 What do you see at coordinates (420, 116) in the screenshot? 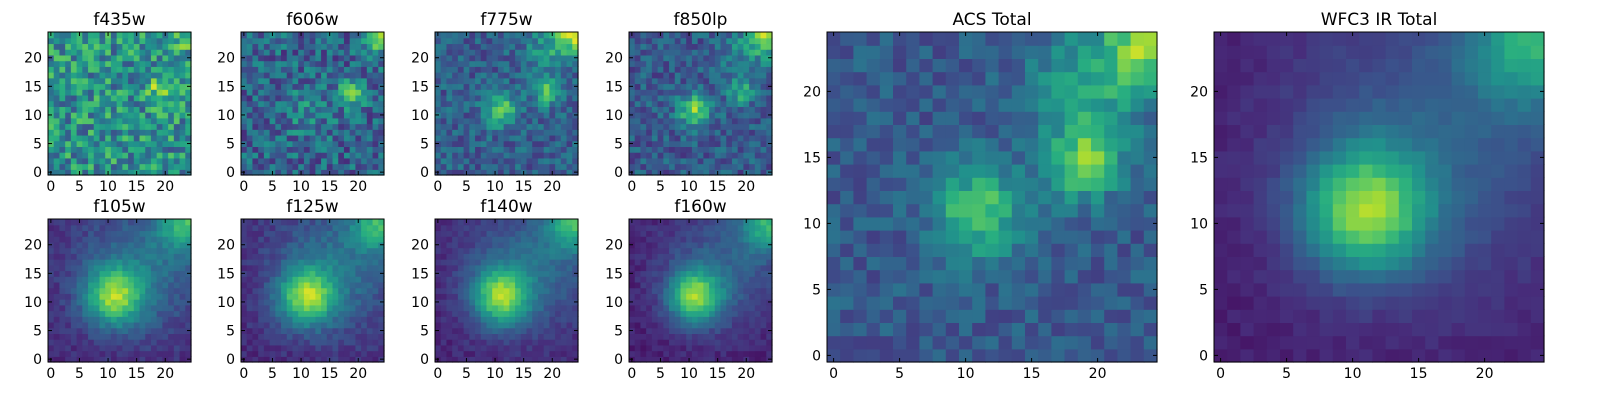
I see `y-tick-label: 10` at bounding box center [420, 116].